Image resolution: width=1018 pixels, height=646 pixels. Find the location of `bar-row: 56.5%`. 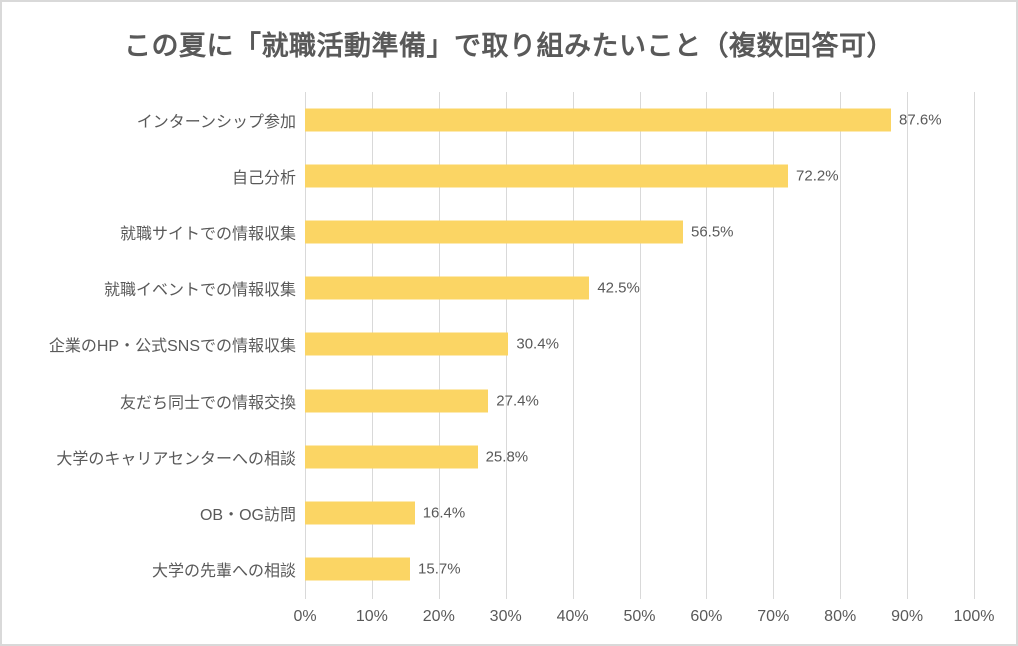

bar-row: 56.5% is located at coordinates (639, 232).